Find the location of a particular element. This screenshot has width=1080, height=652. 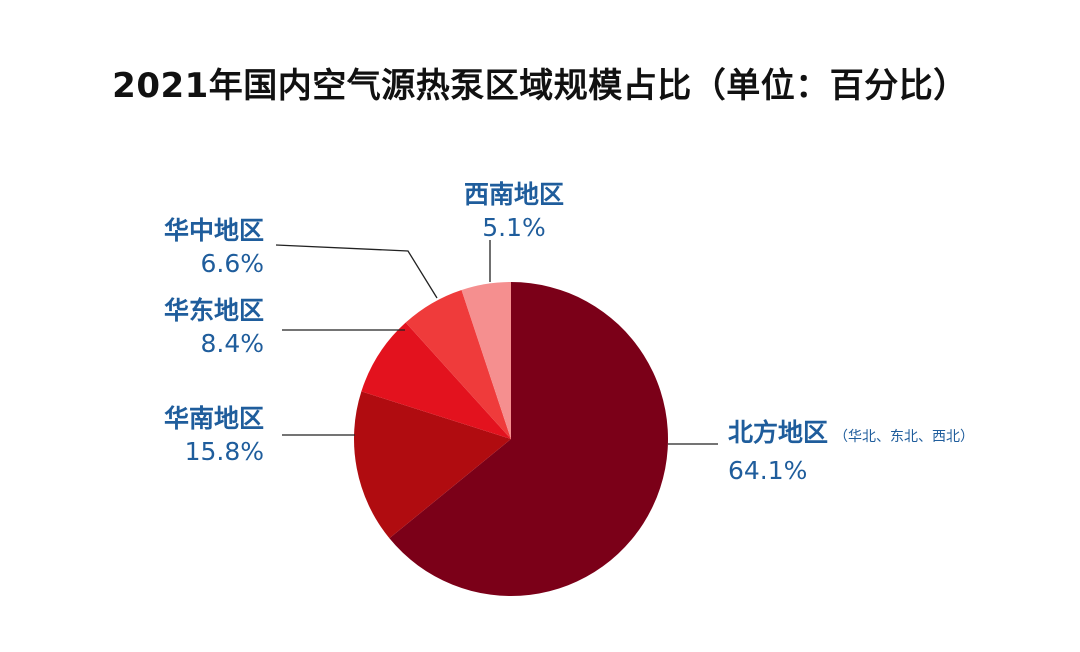

label-north-value: 64.1% is located at coordinates (768, 470).